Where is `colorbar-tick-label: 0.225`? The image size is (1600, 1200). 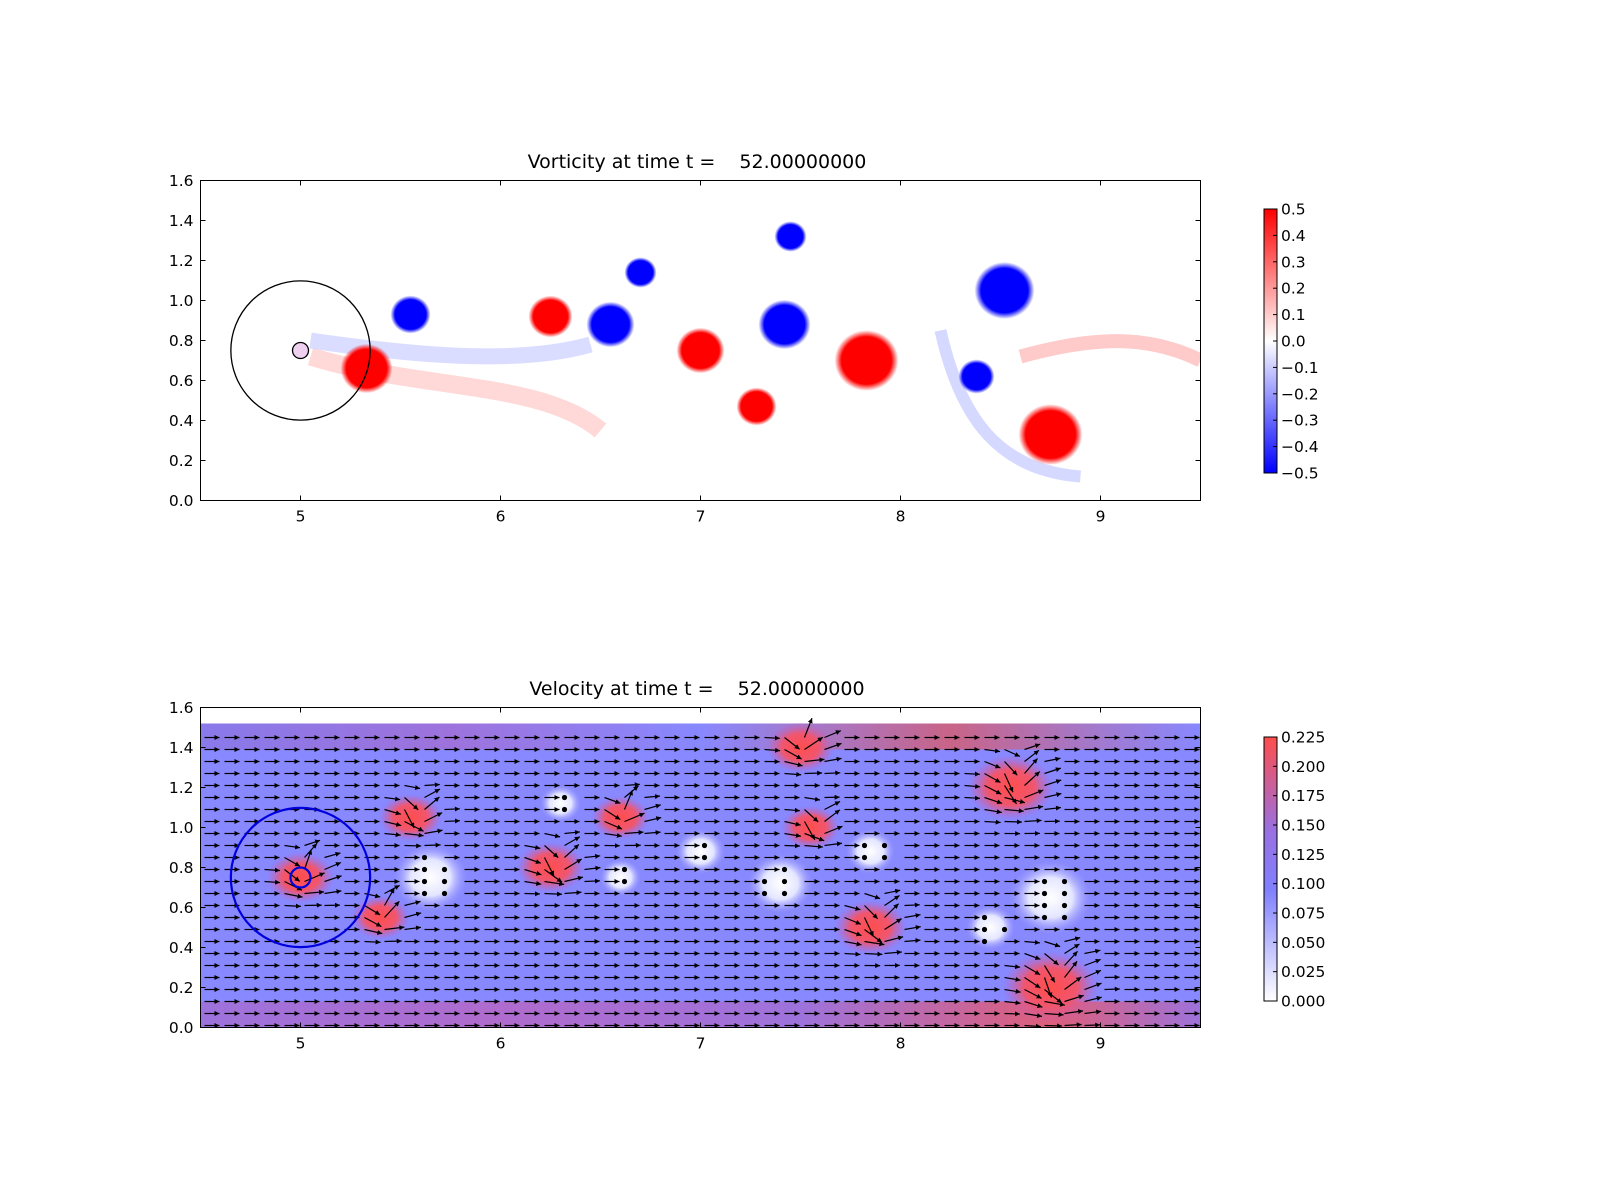 colorbar-tick-label: 0.225 is located at coordinates (1303, 738).